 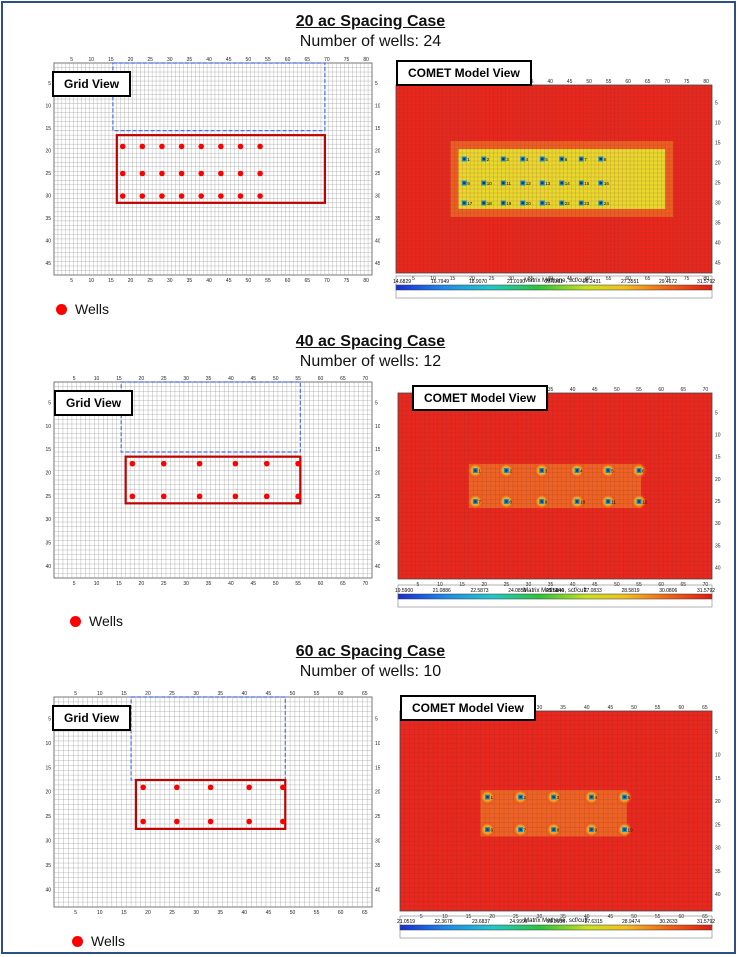 I want to click on y-tick-label: 25, so click(x=718, y=825).